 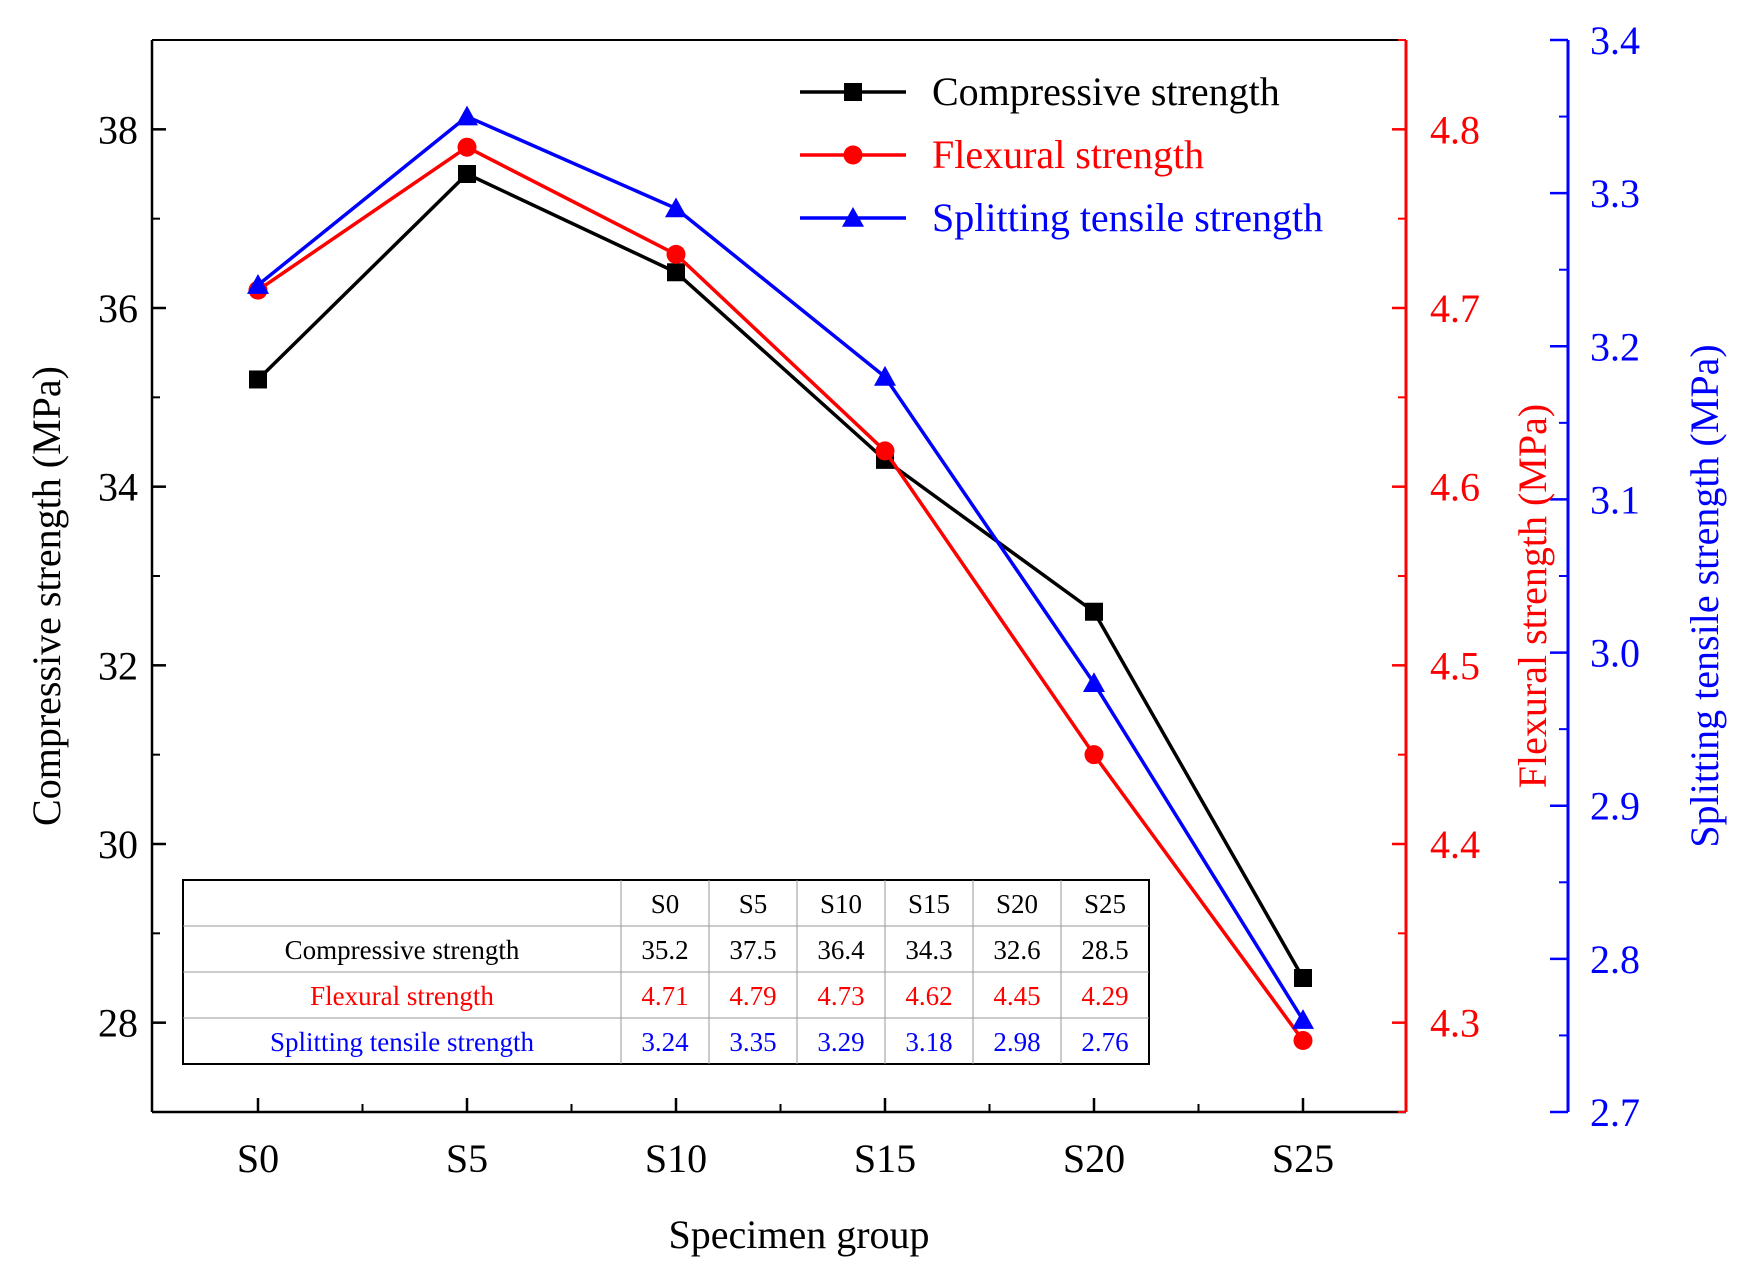 I want to click on left-tick-label: 34, so click(x=118, y=487).